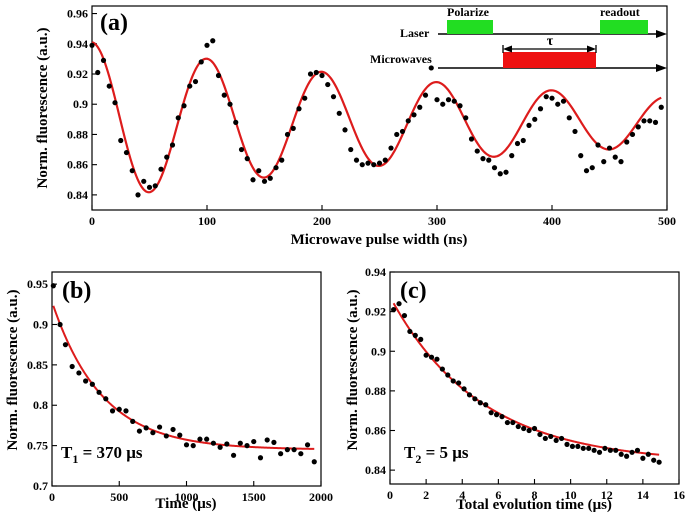 This screenshot has width=691, height=520. Describe the element at coordinates (378, 351) in the screenshot. I see `y-tick-label: 0.9` at that location.